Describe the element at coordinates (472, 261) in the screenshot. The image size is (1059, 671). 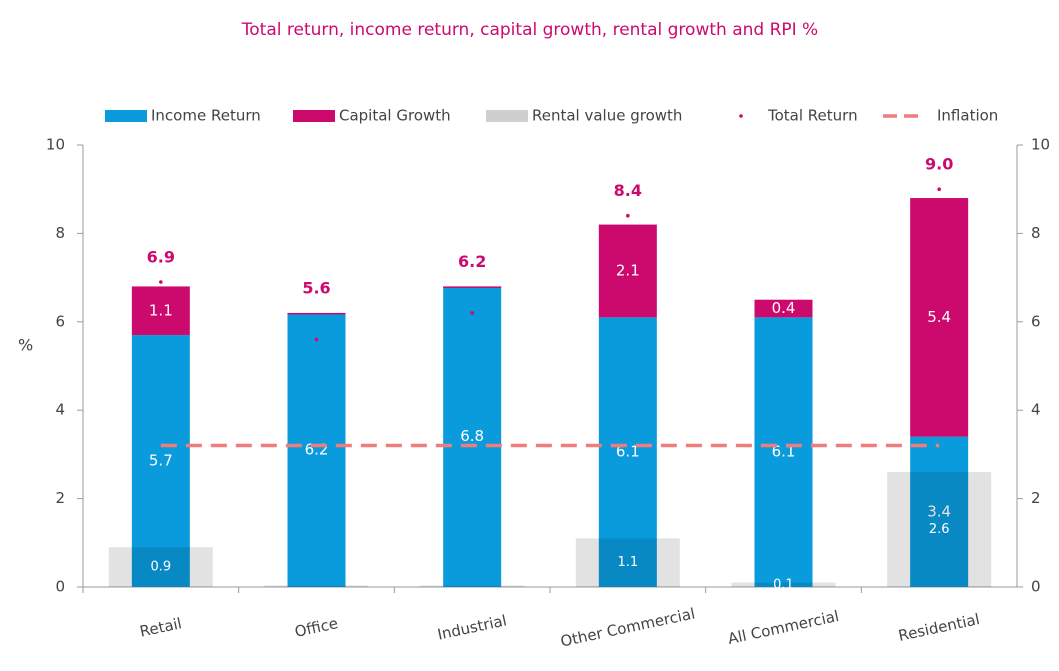
I see `total-return-label: 6.2` at that location.